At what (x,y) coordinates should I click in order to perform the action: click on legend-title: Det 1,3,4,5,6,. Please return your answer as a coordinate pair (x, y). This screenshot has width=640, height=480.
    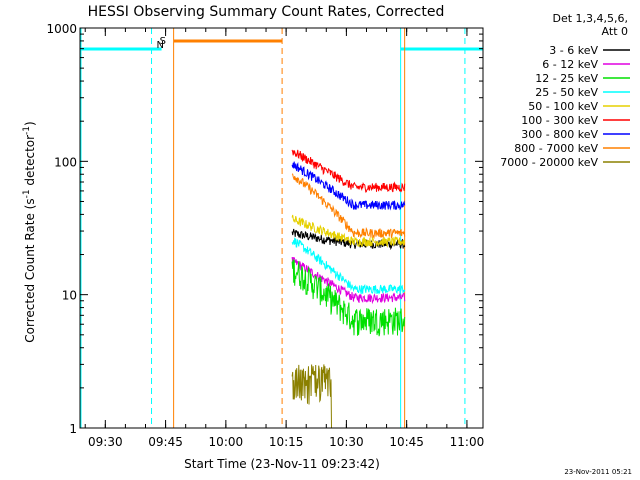
    Looking at the image, I should click on (590, 18).